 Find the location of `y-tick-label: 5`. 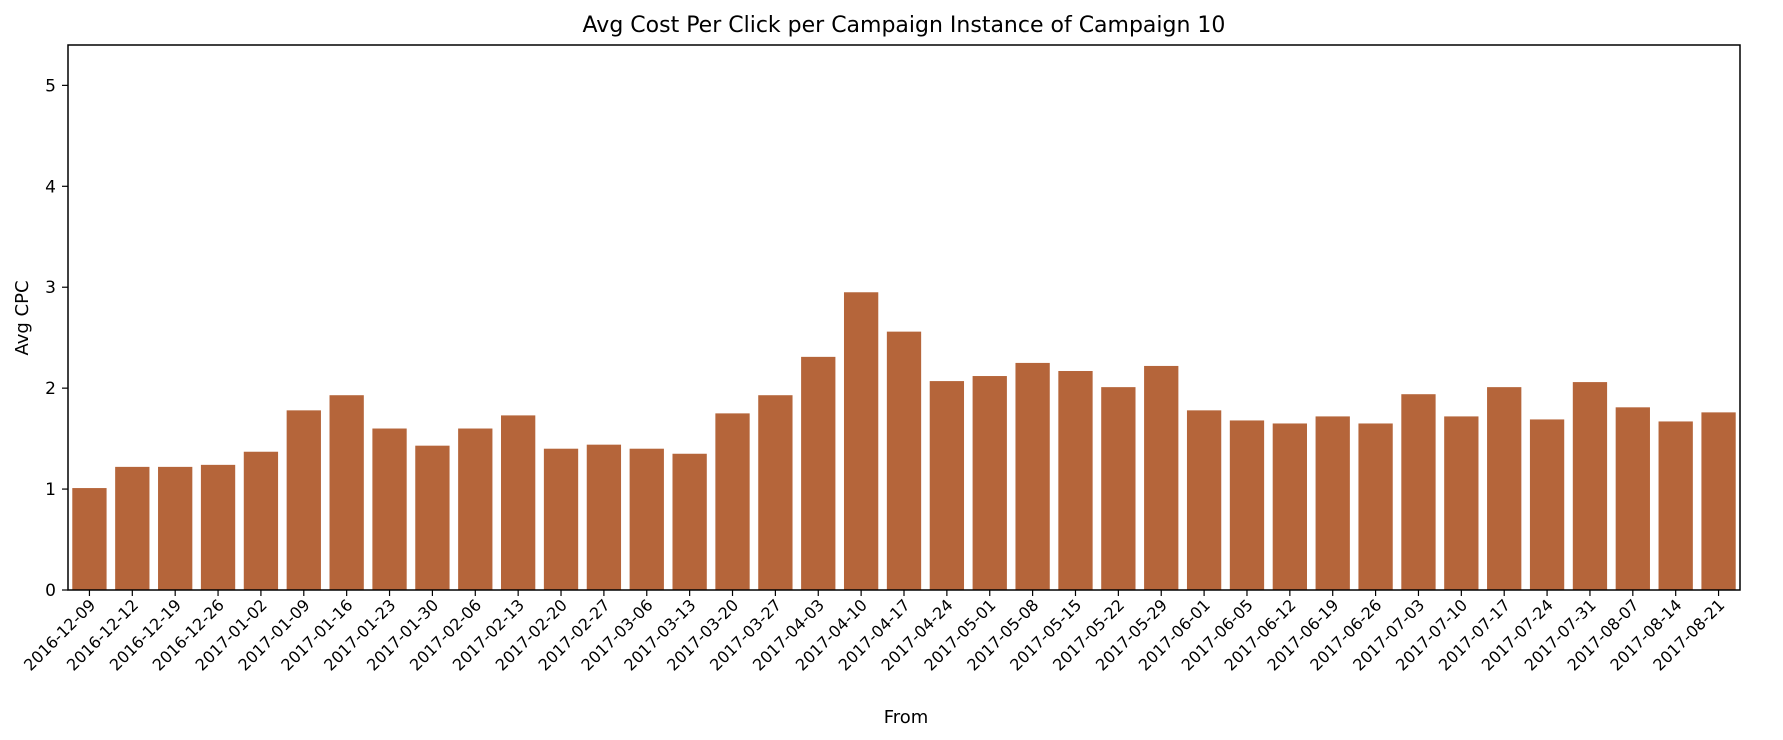

y-tick-label: 5 is located at coordinates (50, 86).